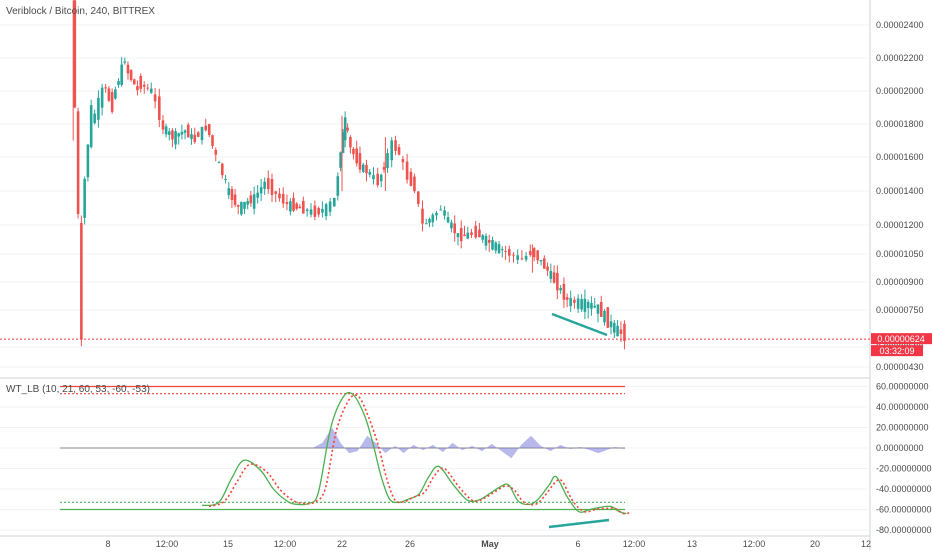  Describe the element at coordinates (900, 254) in the screenshot. I see `price-tick-label: 0.00001050` at that location.